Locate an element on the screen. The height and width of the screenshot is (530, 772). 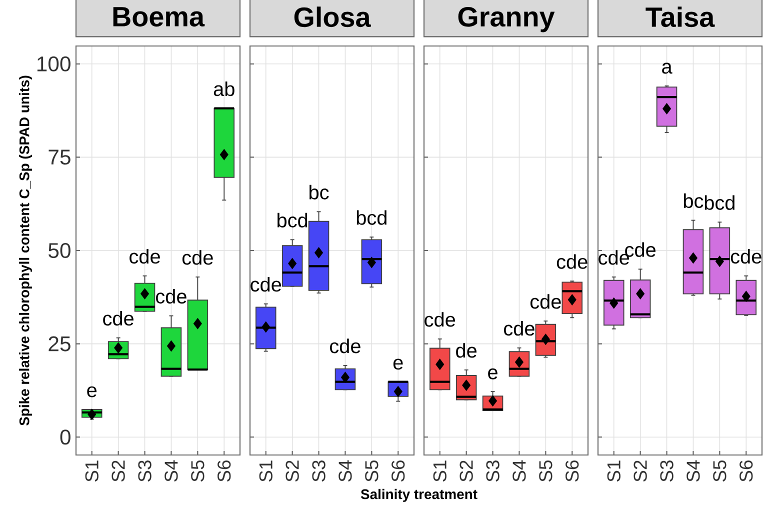
chart-title: Taisa is located at coordinates (680, 17).